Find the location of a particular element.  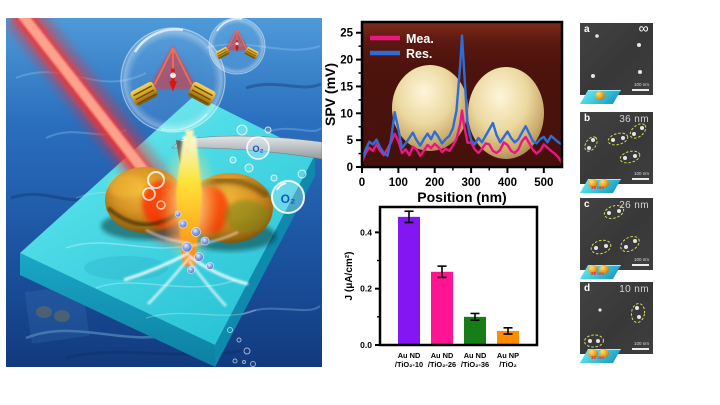

y-tick-label: 10 is located at coordinates (346, 114).